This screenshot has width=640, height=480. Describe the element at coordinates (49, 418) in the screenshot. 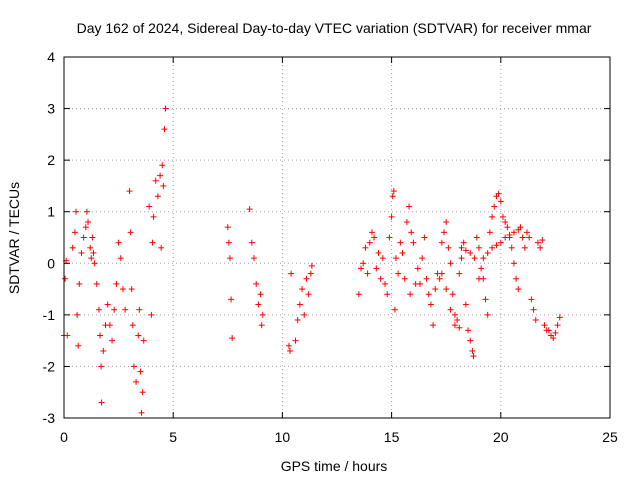

I see `y-tick-label: -3` at that location.